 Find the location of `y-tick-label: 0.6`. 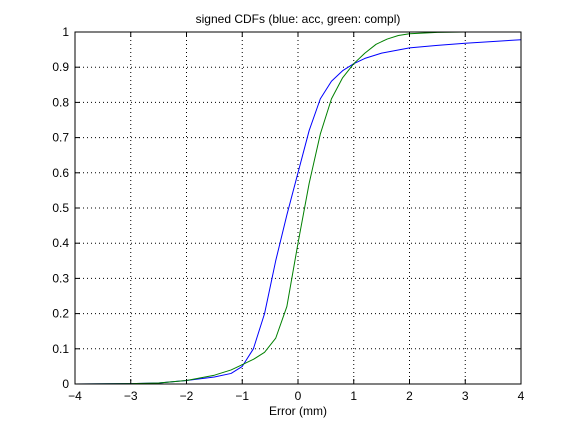

y-tick-label: 0.6 is located at coordinates (60, 173).